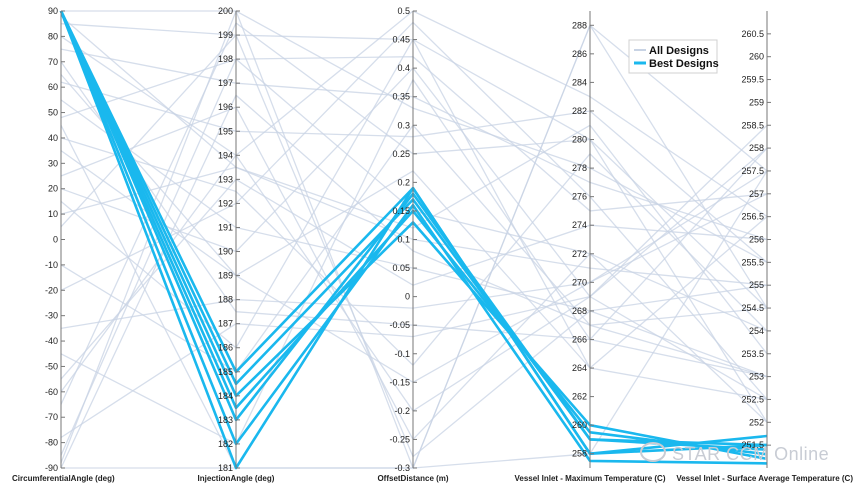 The image size is (865, 489). What do you see at coordinates (579, 397) in the screenshot?
I see `tick-label: 262` at bounding box center [579, 397].